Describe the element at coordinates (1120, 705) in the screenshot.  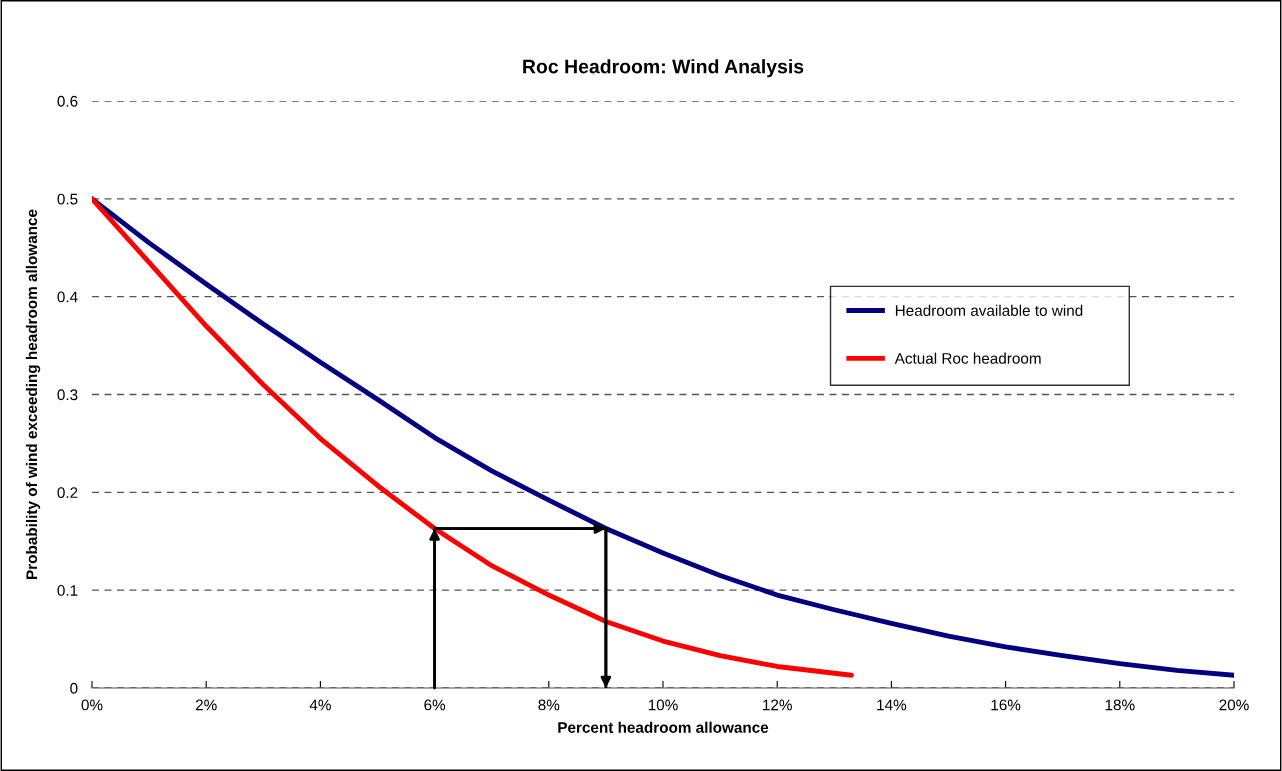
I see `x-tick-label: 18%` at that location.